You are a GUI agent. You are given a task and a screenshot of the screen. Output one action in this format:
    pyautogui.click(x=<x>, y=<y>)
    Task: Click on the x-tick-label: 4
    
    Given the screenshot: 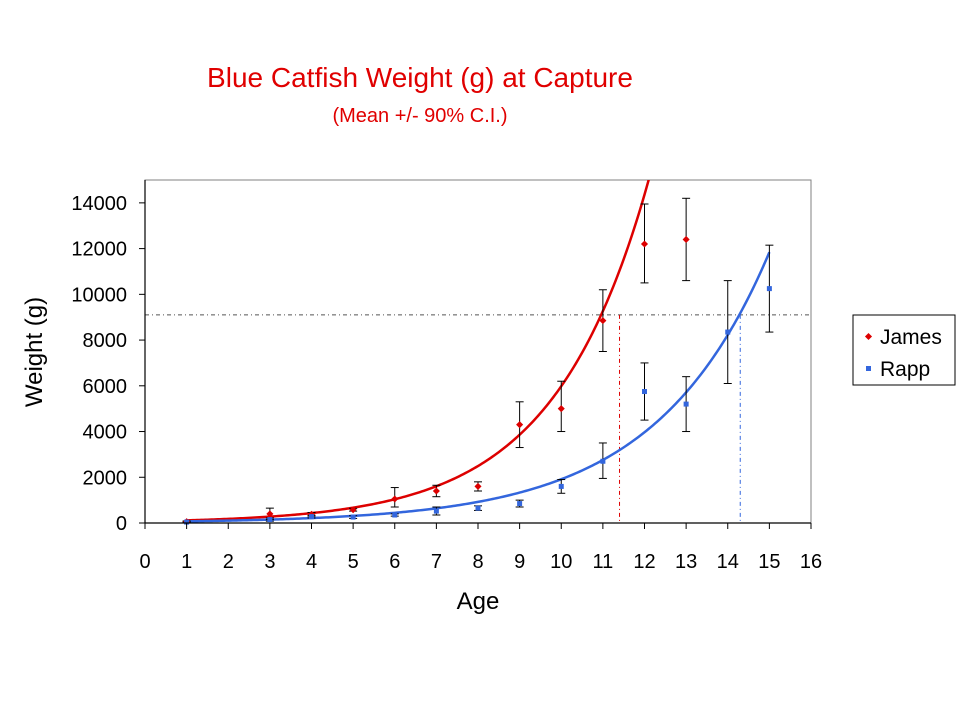 What is the action you would take?
    pyautogui.click(x=311, y=562)
    